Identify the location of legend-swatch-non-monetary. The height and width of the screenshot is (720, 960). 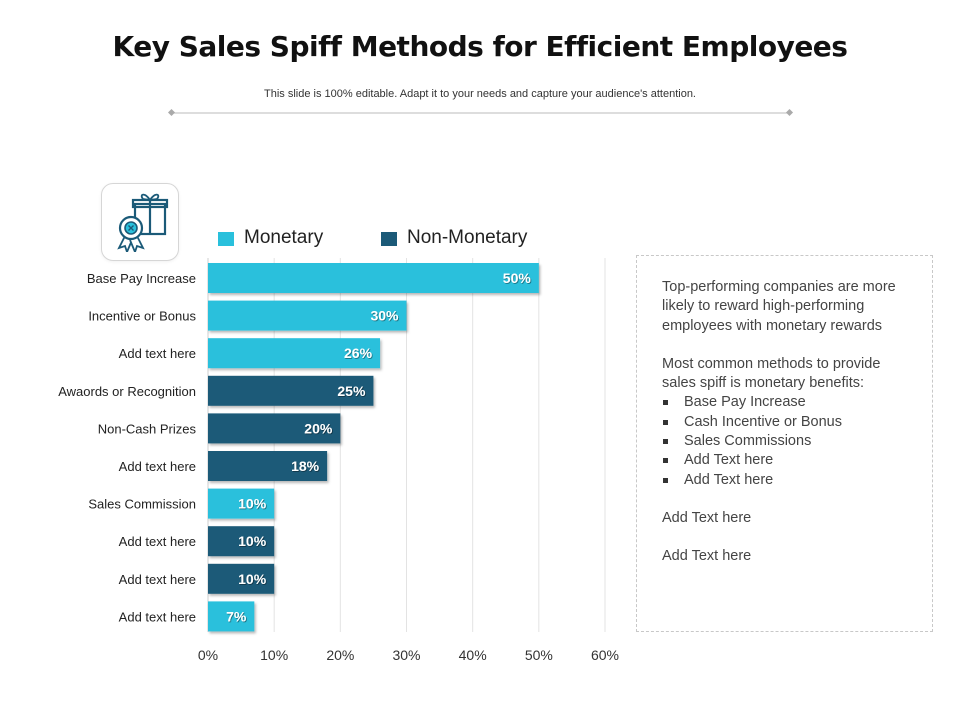
(389, 239).